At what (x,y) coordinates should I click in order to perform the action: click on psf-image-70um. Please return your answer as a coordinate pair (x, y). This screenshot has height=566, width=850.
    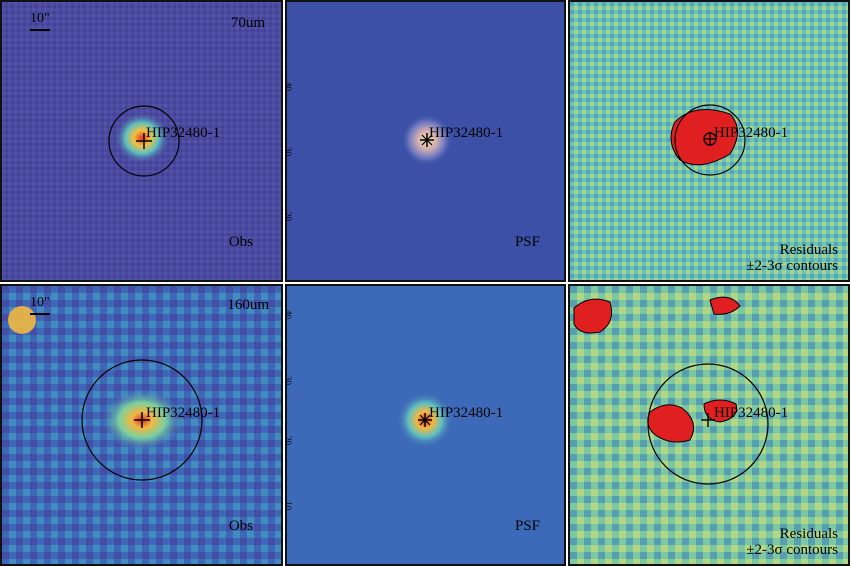
    Looking at the image, I should click on (427, 140).